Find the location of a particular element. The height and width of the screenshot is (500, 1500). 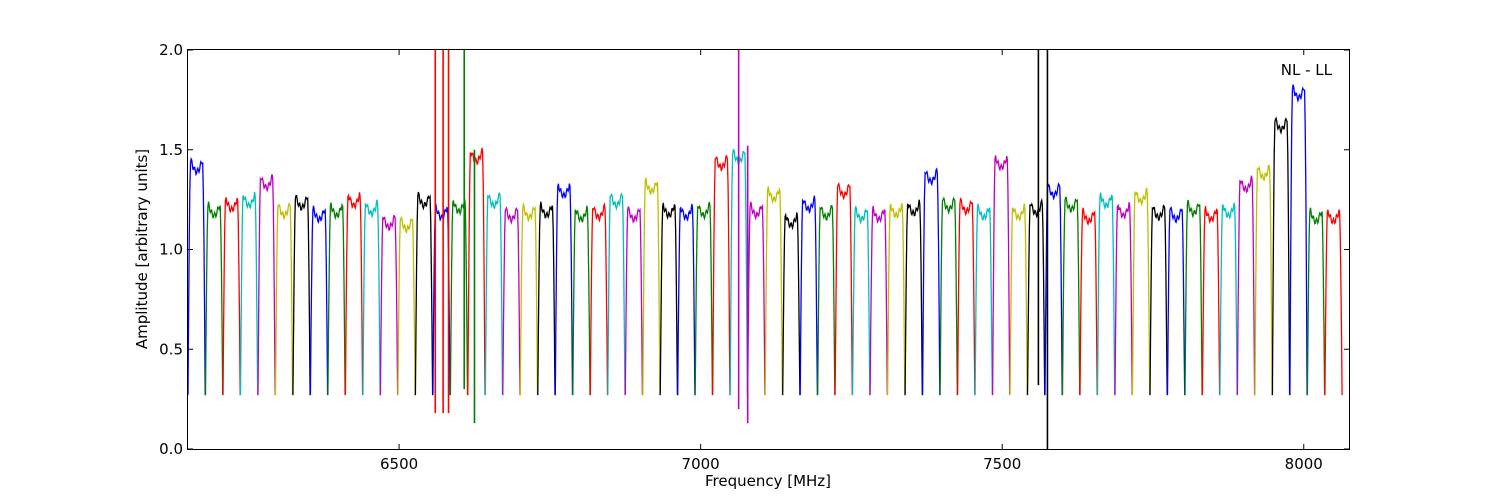

x-tick-label: 7500 is located at coordinates (1002, 464).